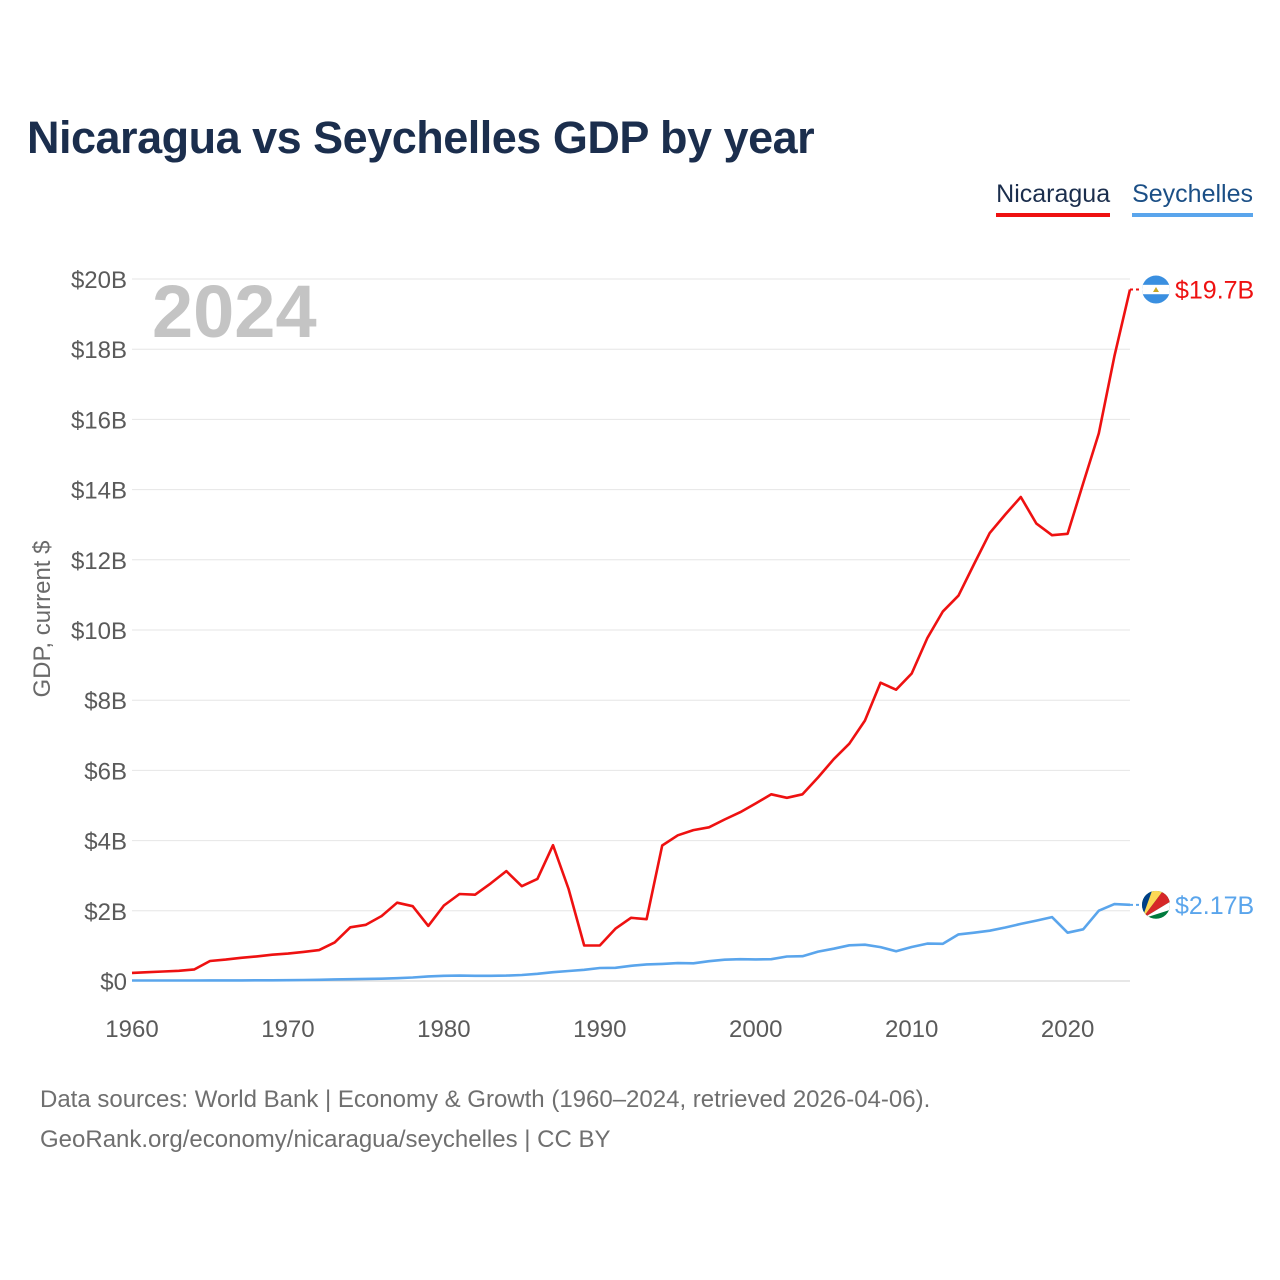  What do you see at coordinates (105, 701) in the screenshot?
I see `y-tick-label: $8B` at bounding box center [105, 701].